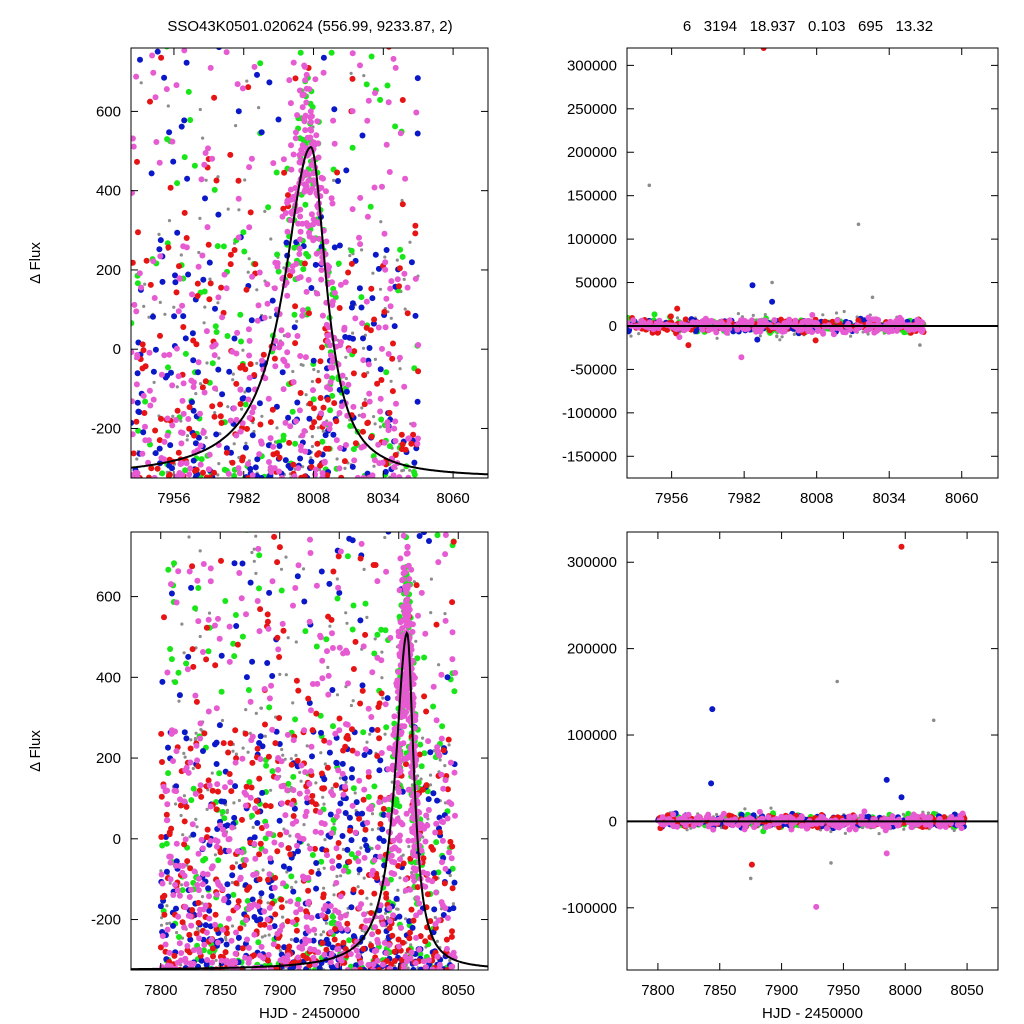 The height and width of the screenshot is (1024, 1024). Describe the element at coordinates (339, 990) in the screenshot. I see `x-tick-label: 7950` at that location.